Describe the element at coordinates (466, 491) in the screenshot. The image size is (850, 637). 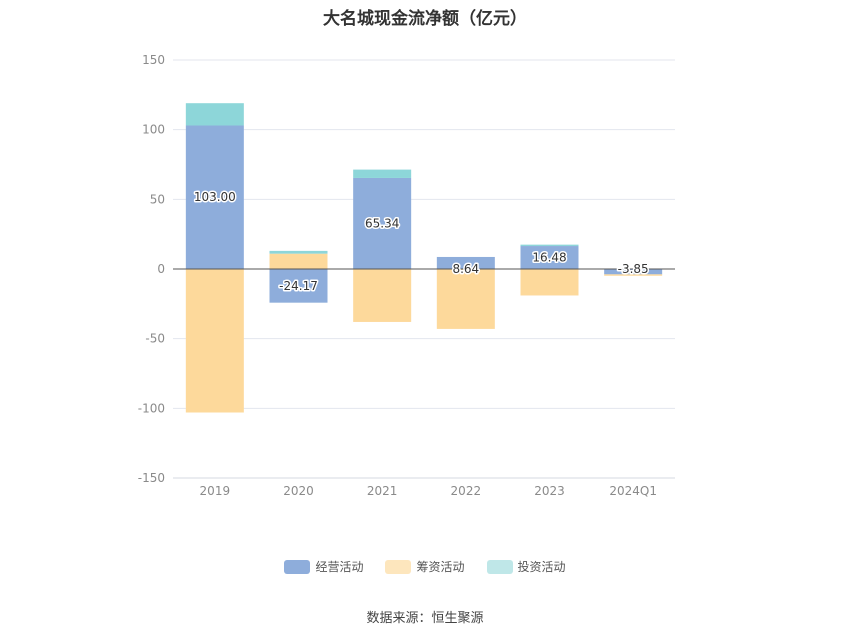
I see `x-tick-label: 2022` at that location.